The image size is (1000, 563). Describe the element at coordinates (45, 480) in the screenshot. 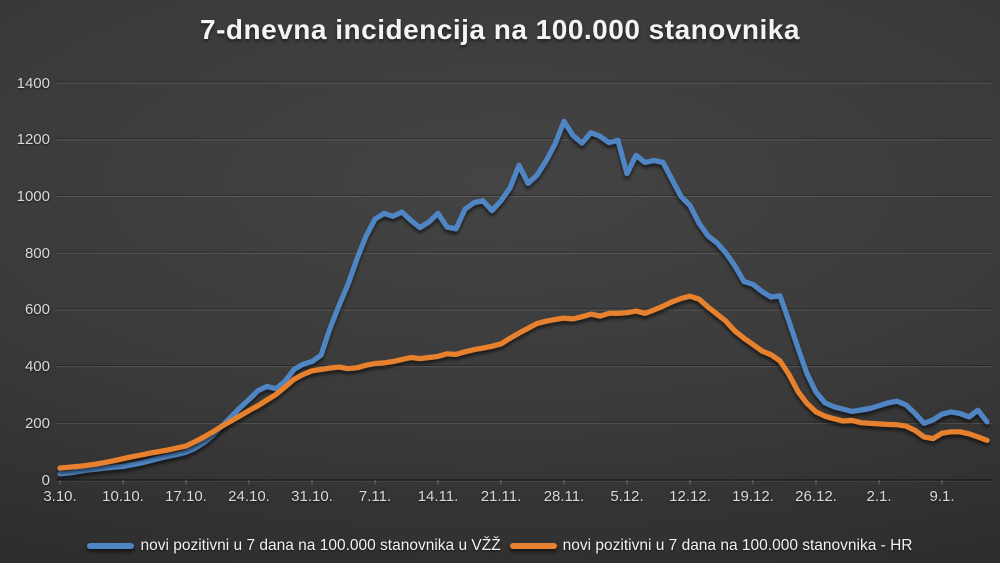

I see `y-tick-label: 0` at that location.